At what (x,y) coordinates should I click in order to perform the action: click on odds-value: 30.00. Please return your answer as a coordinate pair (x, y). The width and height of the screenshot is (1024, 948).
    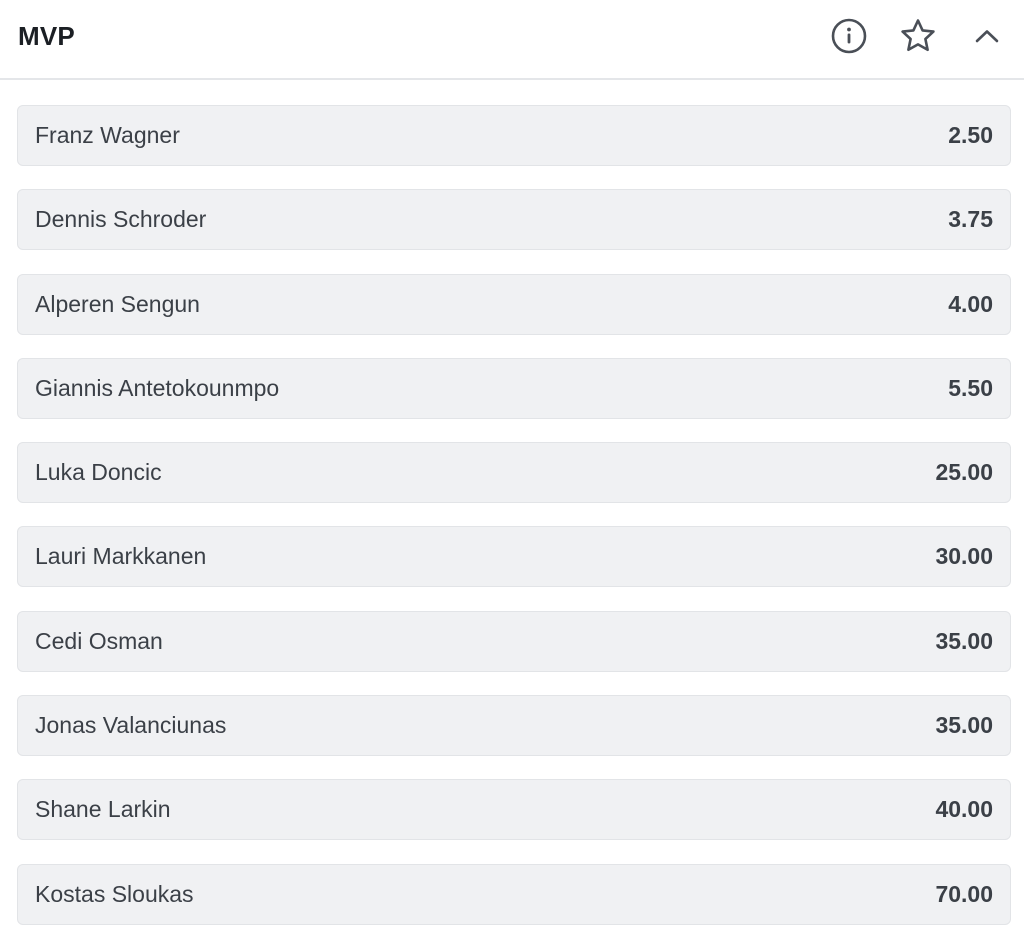
    Looking at the image, I should click on (964, 556).